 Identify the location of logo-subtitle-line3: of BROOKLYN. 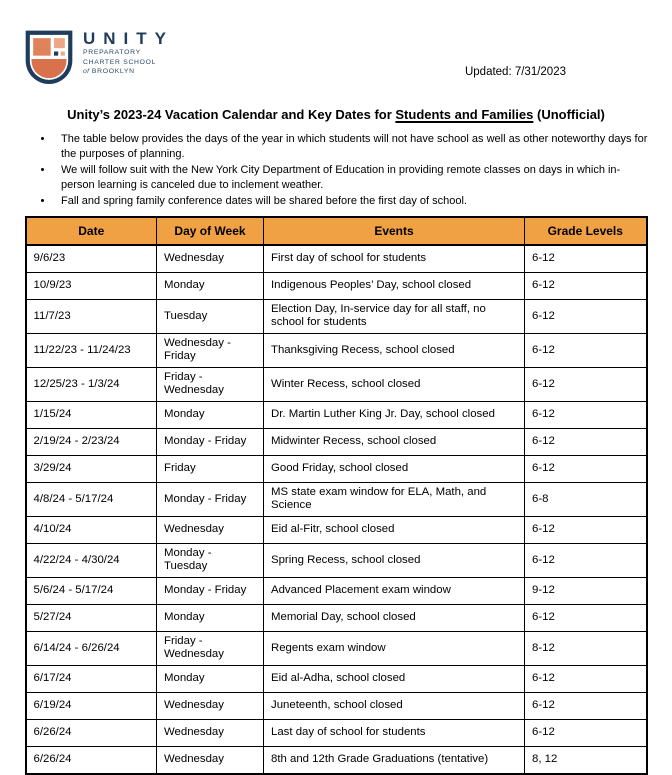
(128, 72).